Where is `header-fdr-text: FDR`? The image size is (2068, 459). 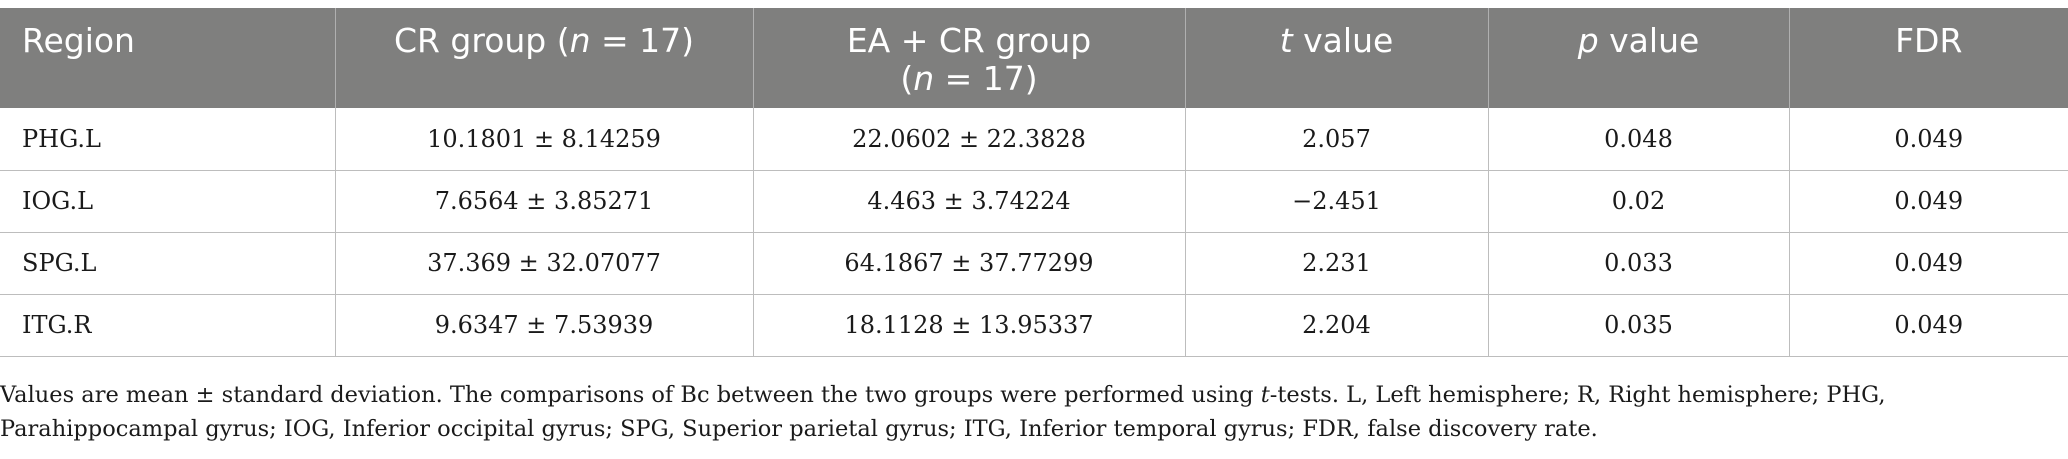
header-fdr-text: FDR is located at coordinates (1929, 40).